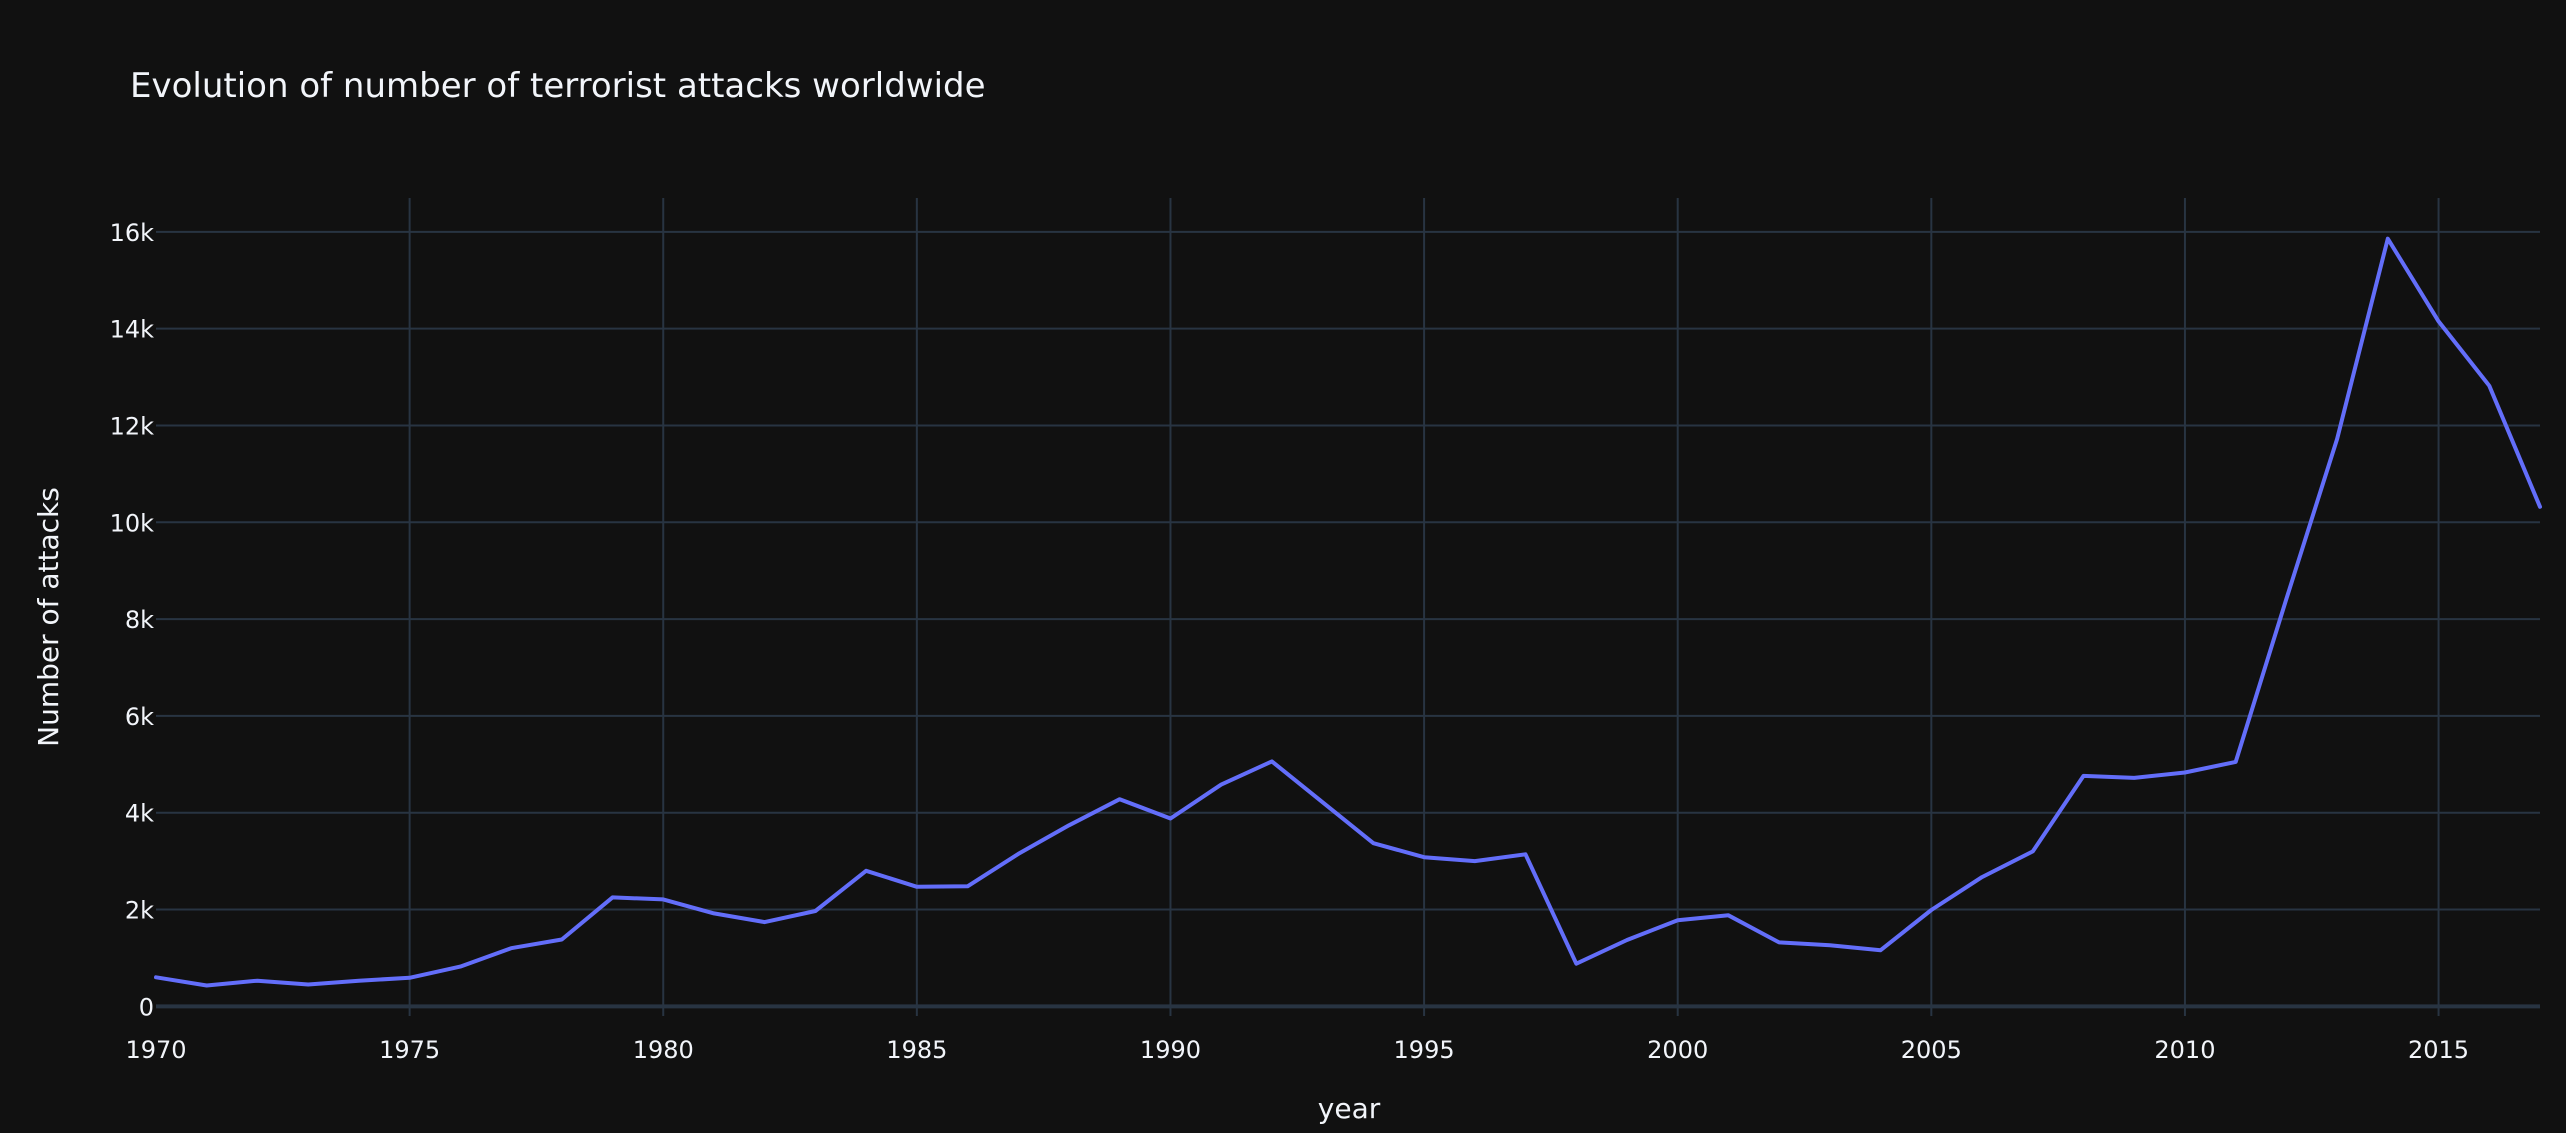 This screenshot has width=2566, height=1133. What do you see at coordinates (139, 814) in the screenshot?
I see `y-tick-label: 4k` at bounding box center [139, 814].